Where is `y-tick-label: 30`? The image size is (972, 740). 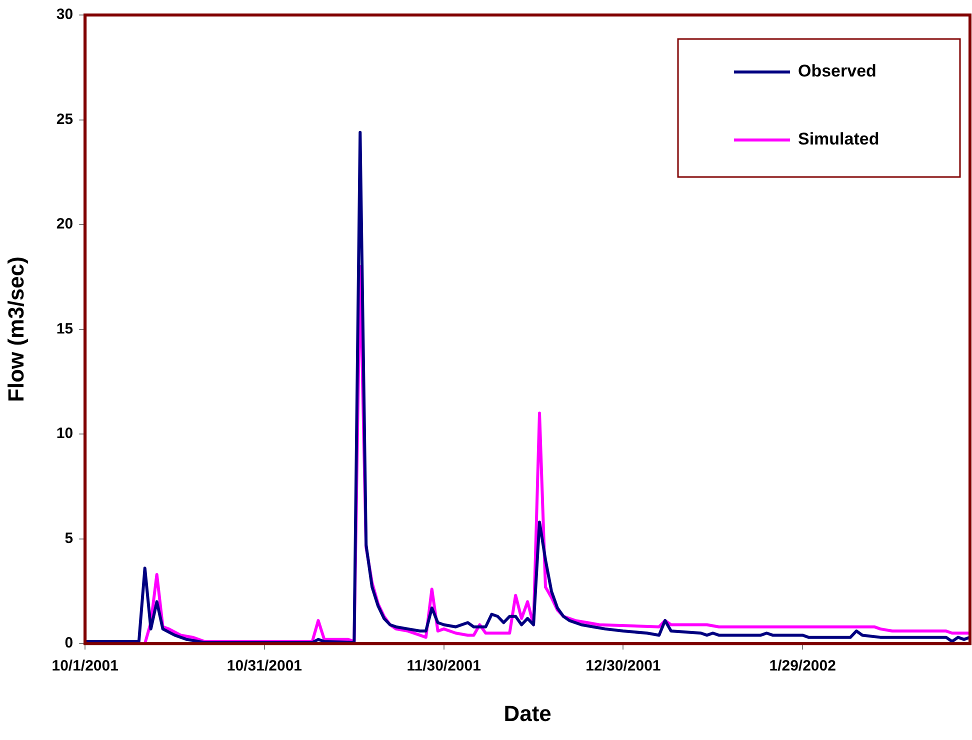 y-tick-label: 30 is located at coordinates (65, 15).